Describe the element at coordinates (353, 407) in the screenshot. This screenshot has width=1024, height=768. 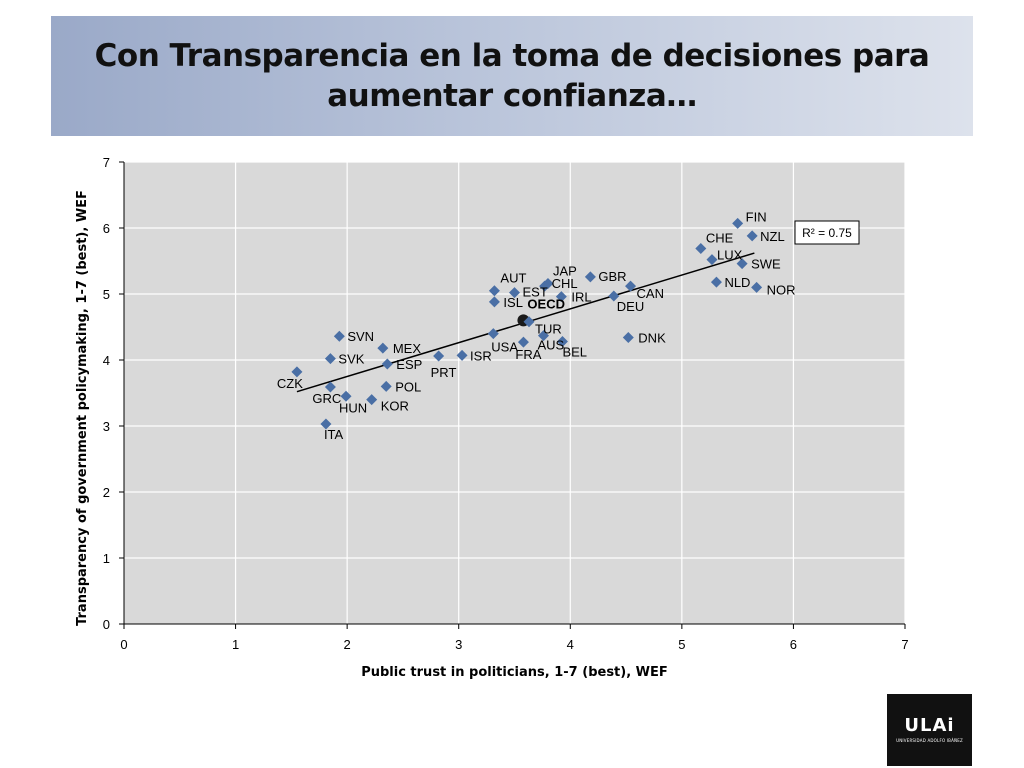
I see `point-label-hun: HUN` at that location.